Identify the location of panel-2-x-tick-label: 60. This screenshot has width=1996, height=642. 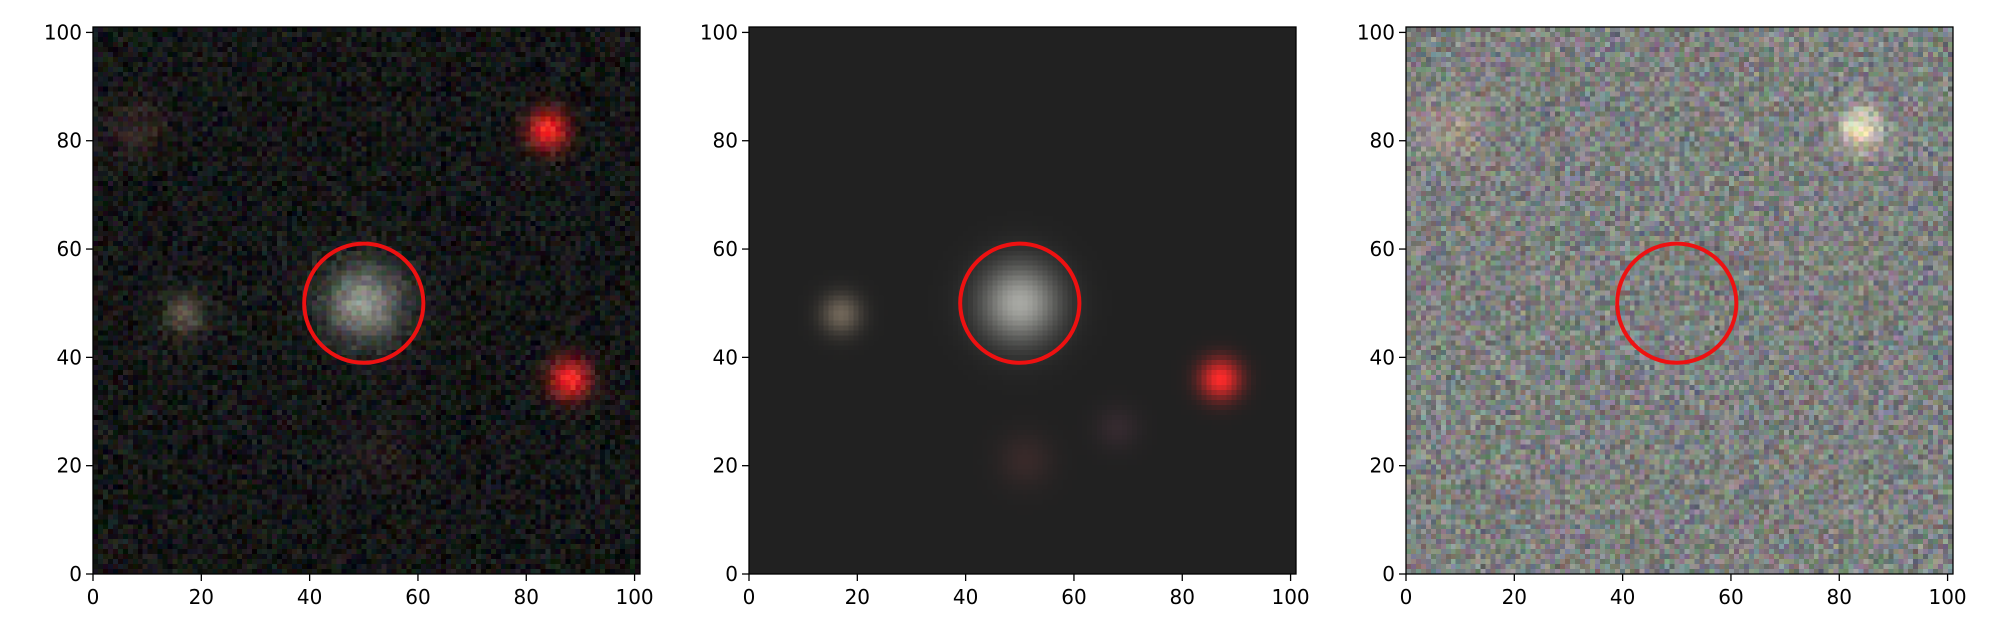
(1073, 597).